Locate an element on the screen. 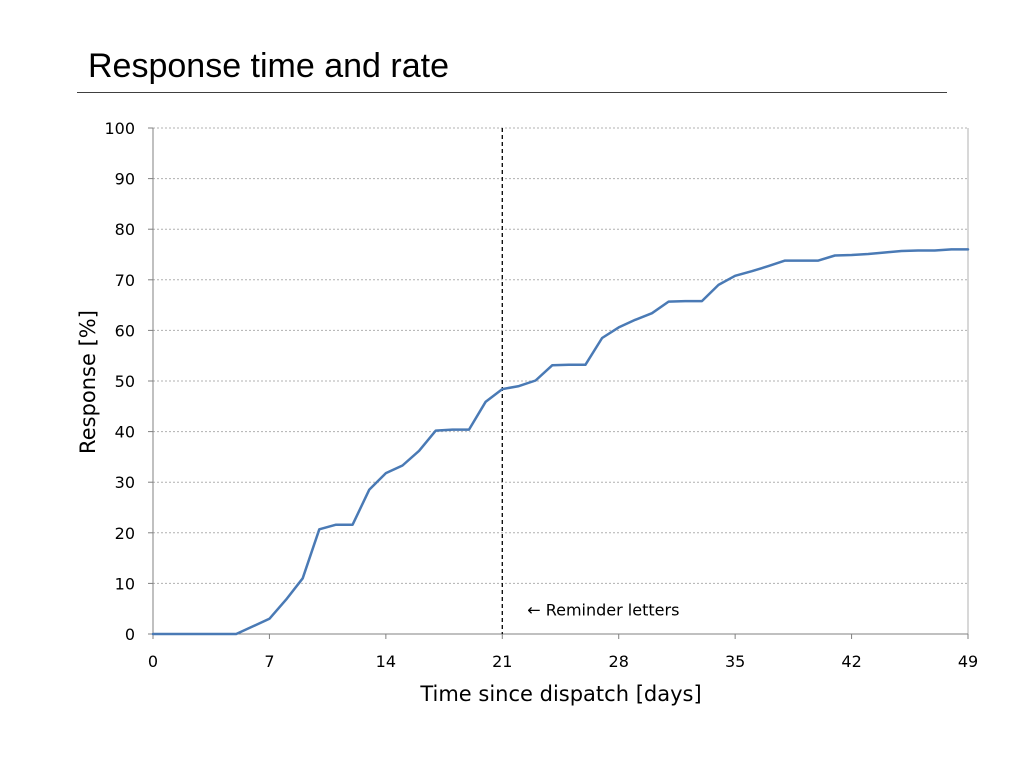  x-tick-label: 49 is located at coordinates (968, 661).